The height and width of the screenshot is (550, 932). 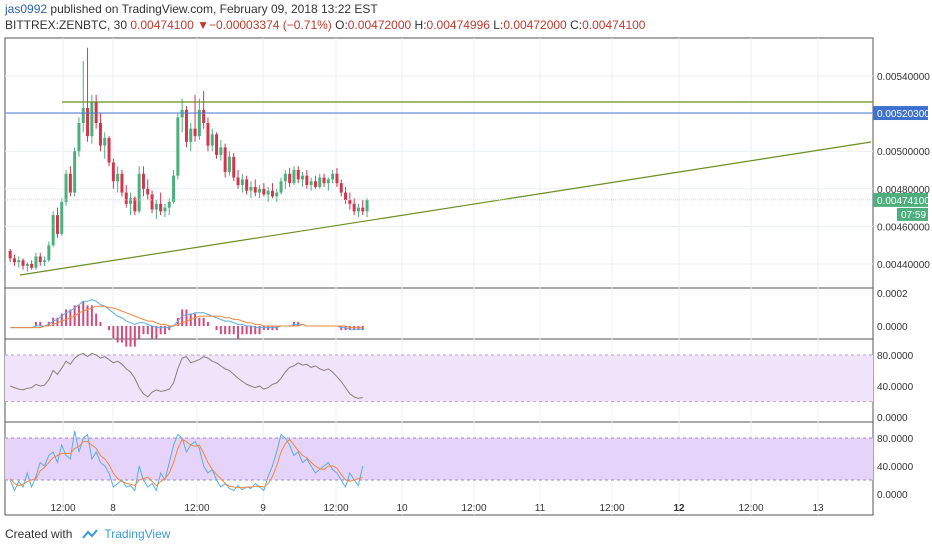 What do you see at coordinates (818, 508) in the screenshot?
I see `x-tick-label: 13` at bounding box center [818, 508].